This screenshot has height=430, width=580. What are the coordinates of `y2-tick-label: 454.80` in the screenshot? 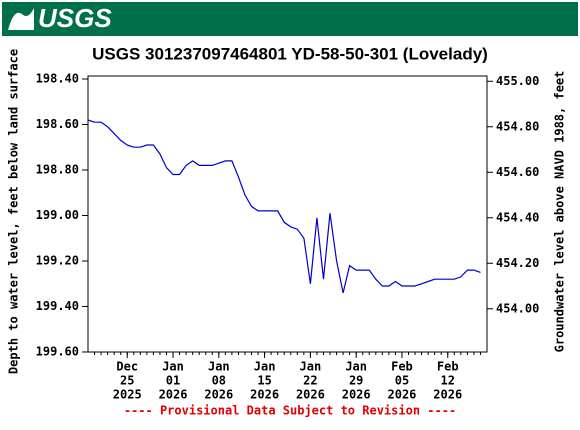 It's located at (517, 126).